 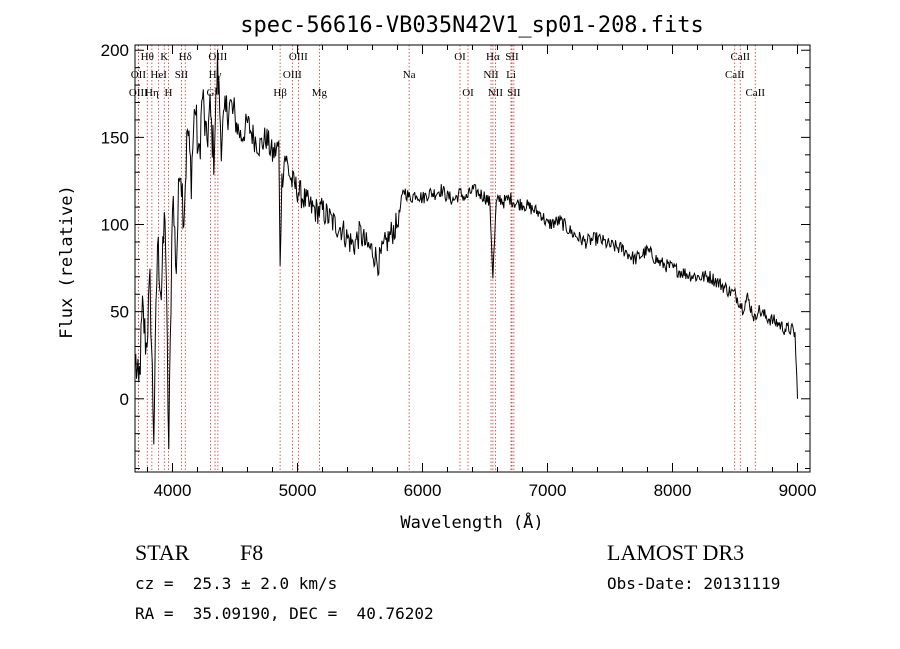 What do you see at coordinates (119, 312) in the screenshot?
I see `y-tick-label: 50` at bounding box center [119, 312].